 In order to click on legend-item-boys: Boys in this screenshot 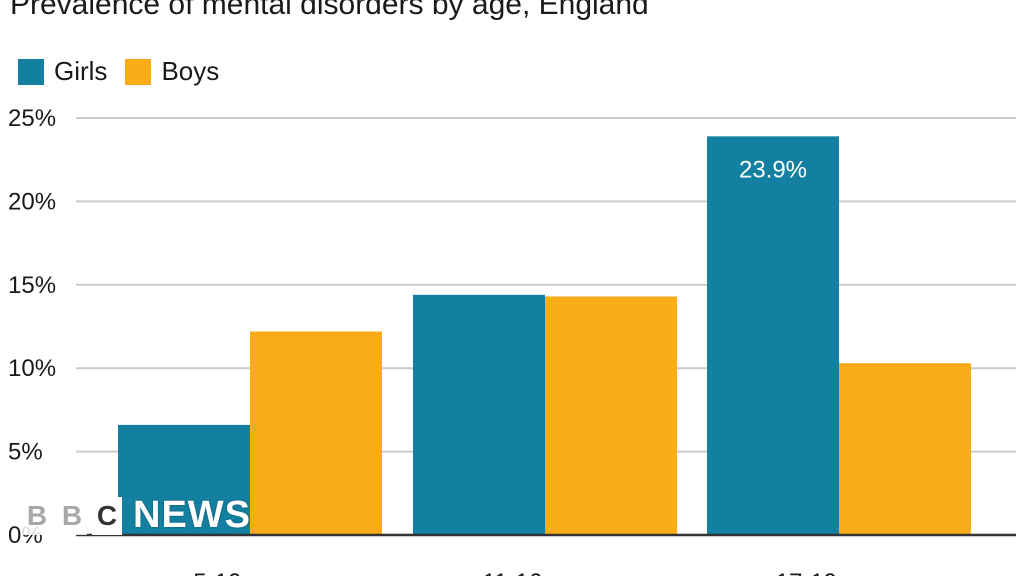, I will do `click(172, 71)`.